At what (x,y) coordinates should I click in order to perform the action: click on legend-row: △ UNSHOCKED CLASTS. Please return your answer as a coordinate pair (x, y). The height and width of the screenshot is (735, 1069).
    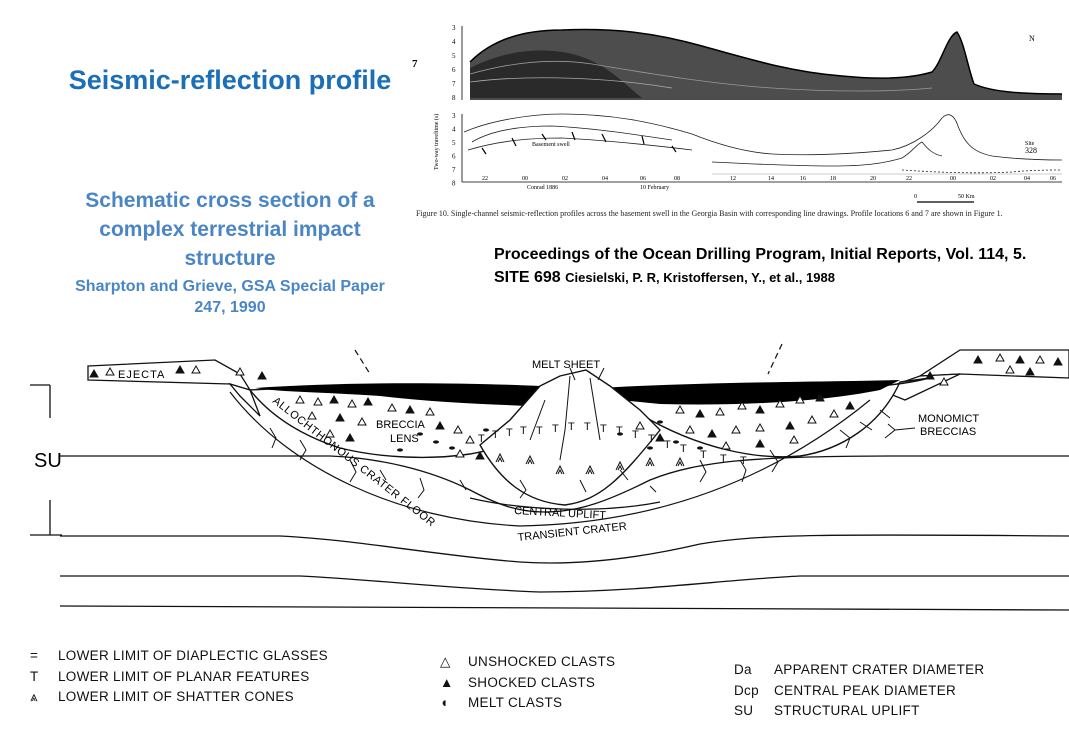
    Looking at the image, I should click on (550, 662).